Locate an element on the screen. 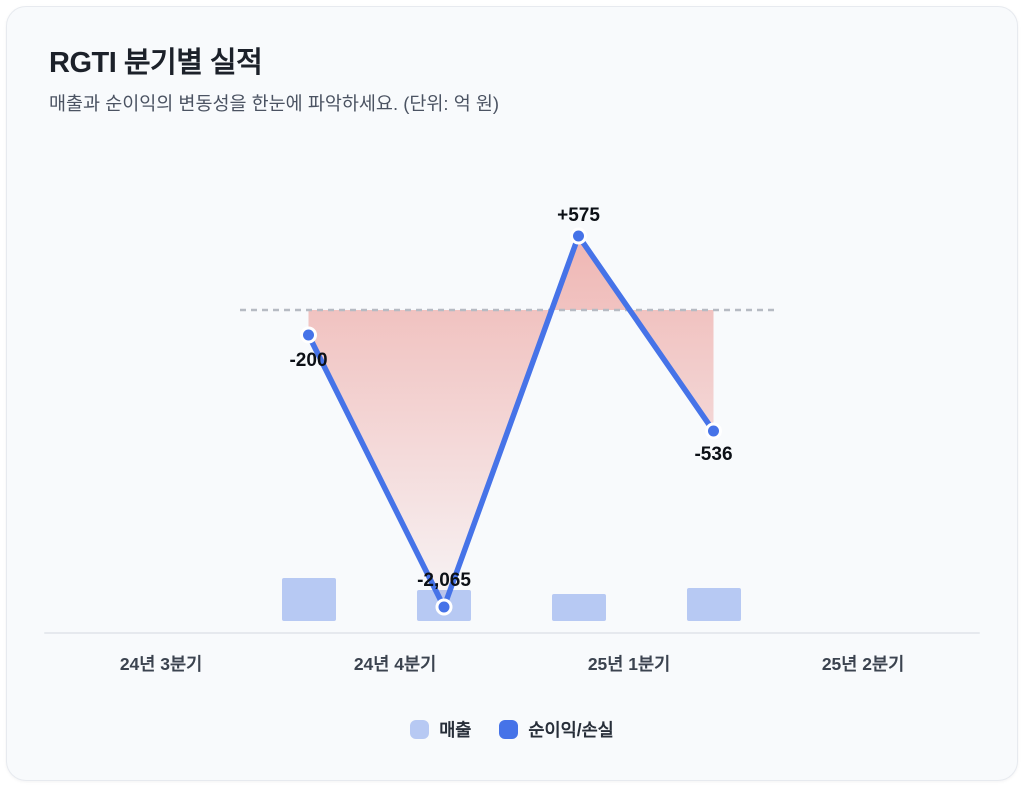  revenue-swatch-icon is located at coordinates (420, 729).